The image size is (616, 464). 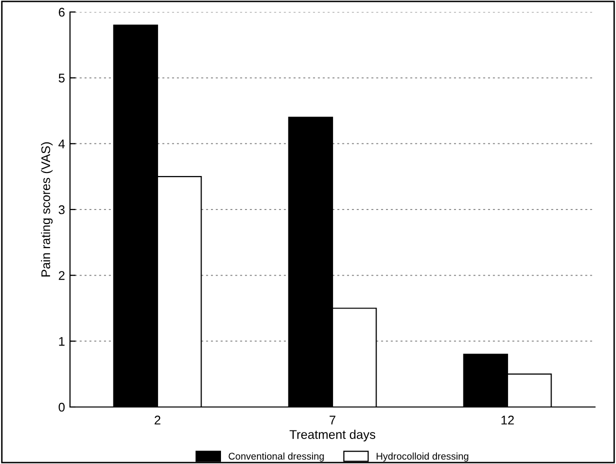 What do you see at coordinates (333, 436) in the screenshot?
I see `x-axis-title: Treatment days` at bounding box center [333, 436].